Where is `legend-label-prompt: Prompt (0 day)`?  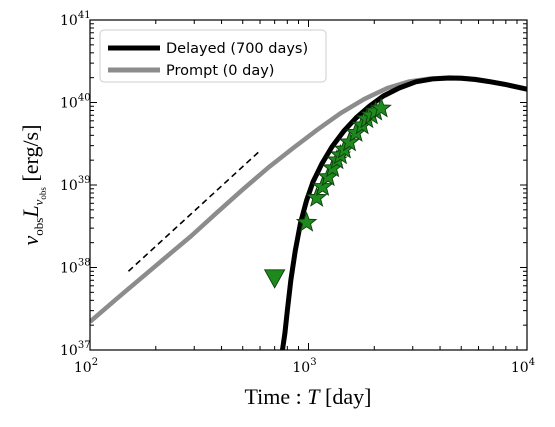
legend-label-prompt: Prompt (0 day) is located at coordinates (220, 71).